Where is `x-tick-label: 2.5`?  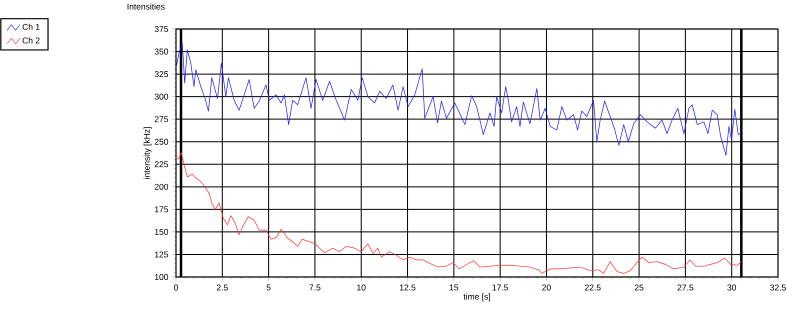 x-tick-label: 2.5 is located at coordinates (222, 287).